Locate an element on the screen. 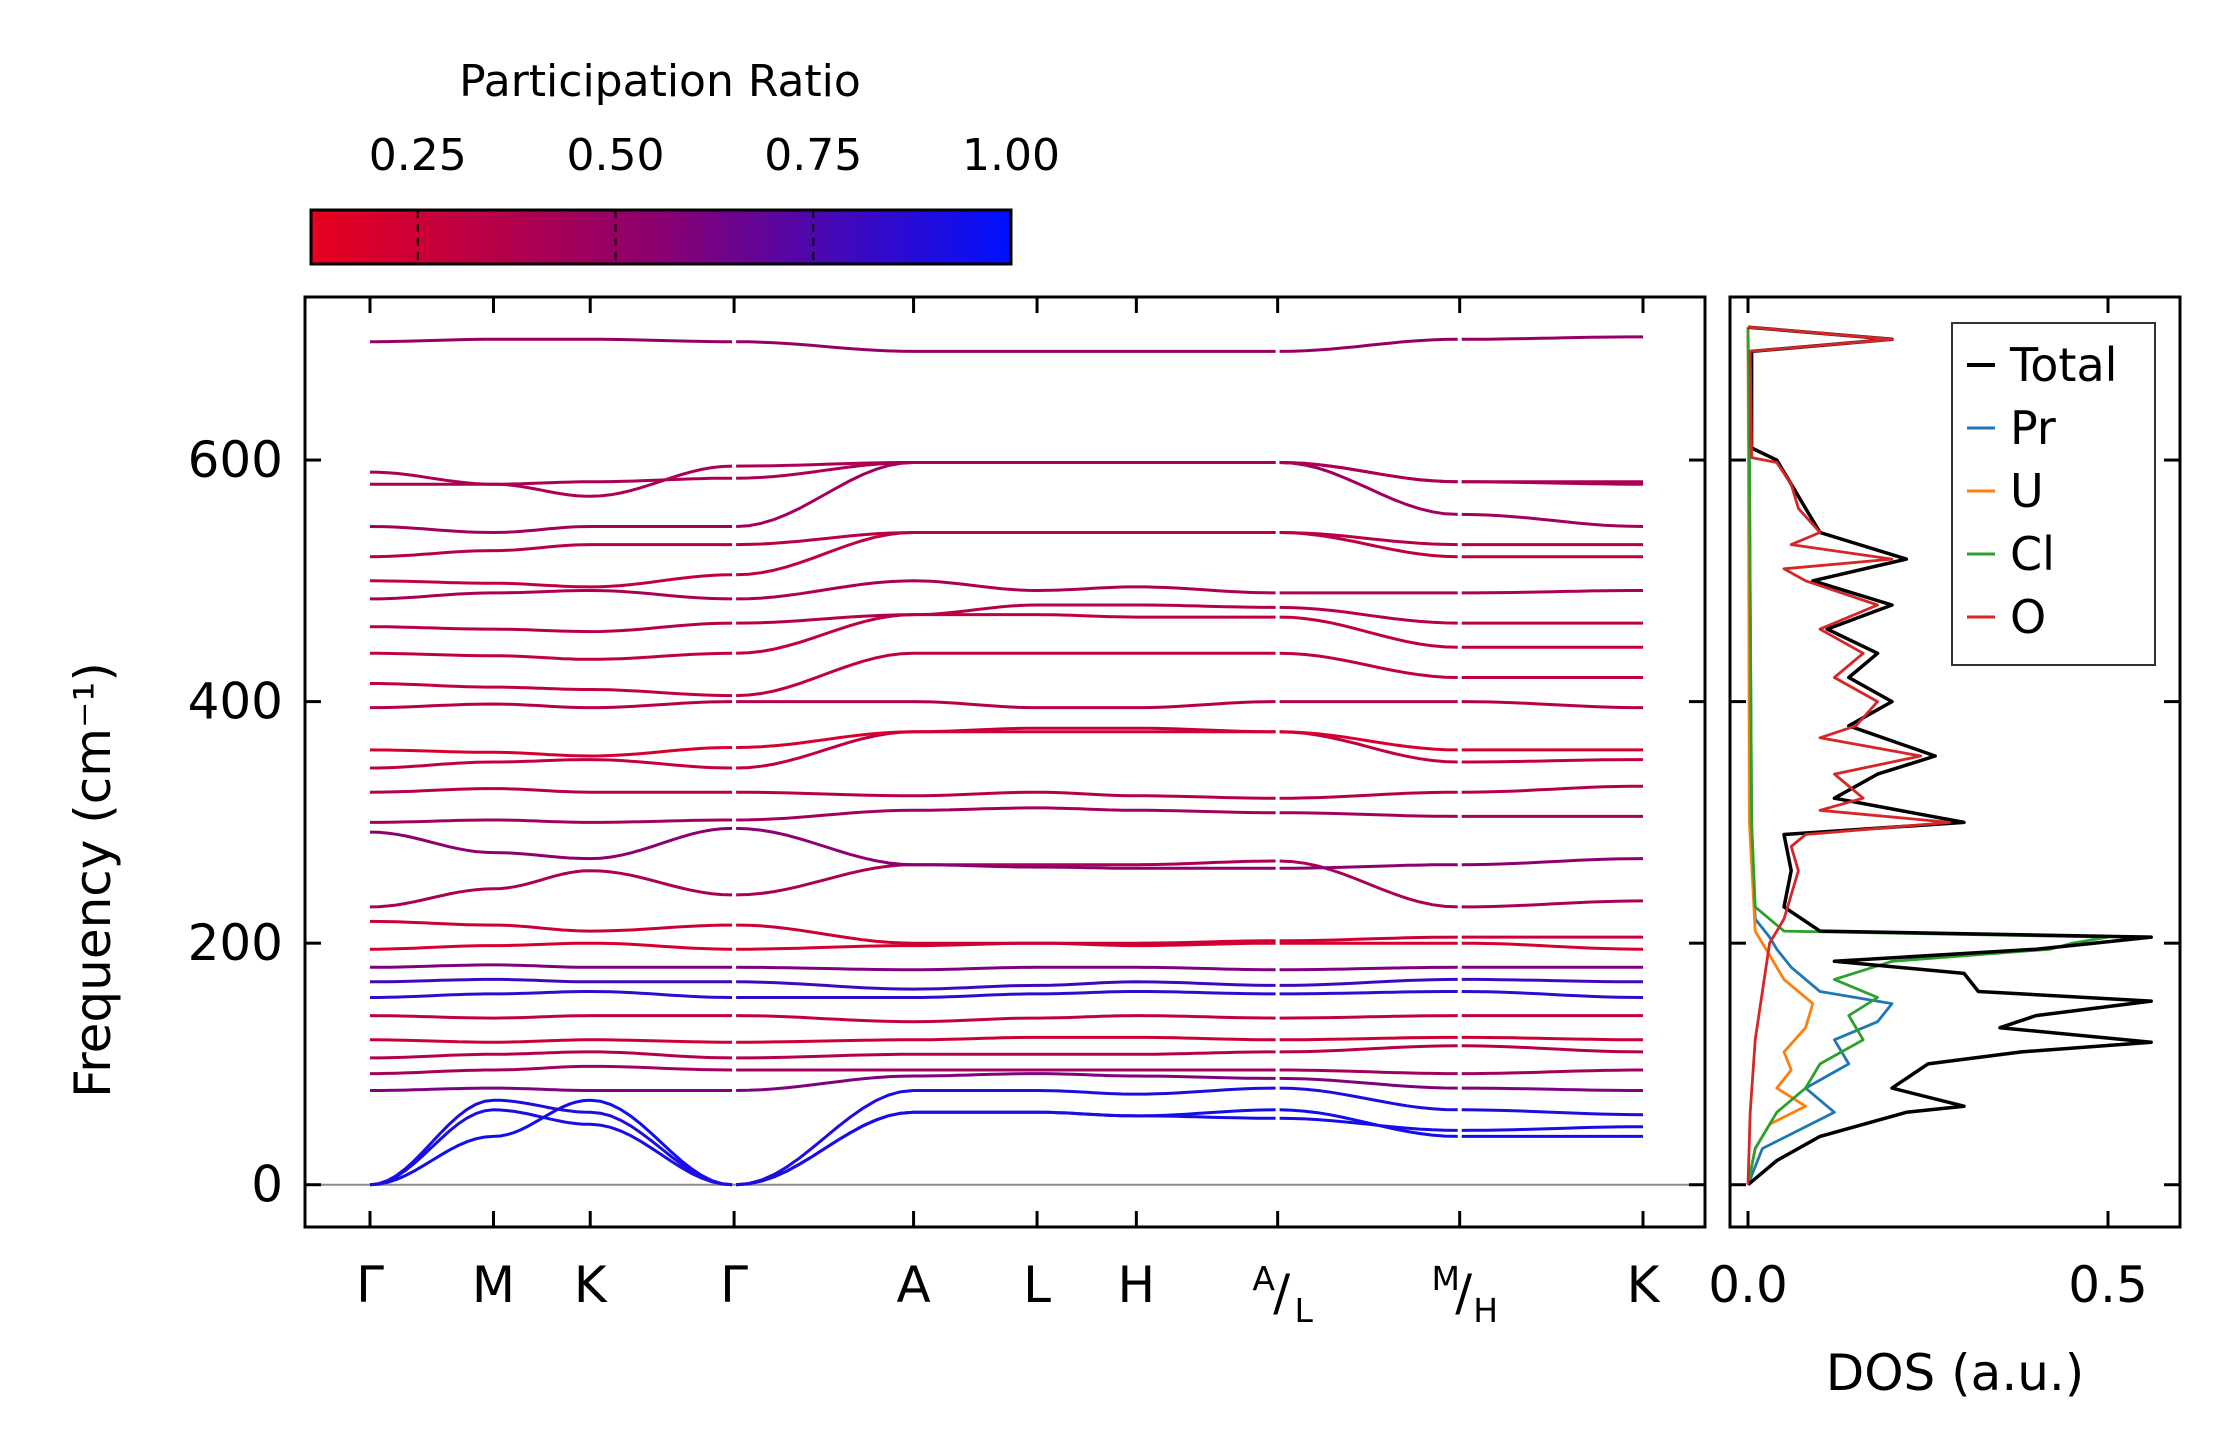 The height and width of the screenshot is (1455, 2222). dos-frame is located at coordinates (1955, 762).